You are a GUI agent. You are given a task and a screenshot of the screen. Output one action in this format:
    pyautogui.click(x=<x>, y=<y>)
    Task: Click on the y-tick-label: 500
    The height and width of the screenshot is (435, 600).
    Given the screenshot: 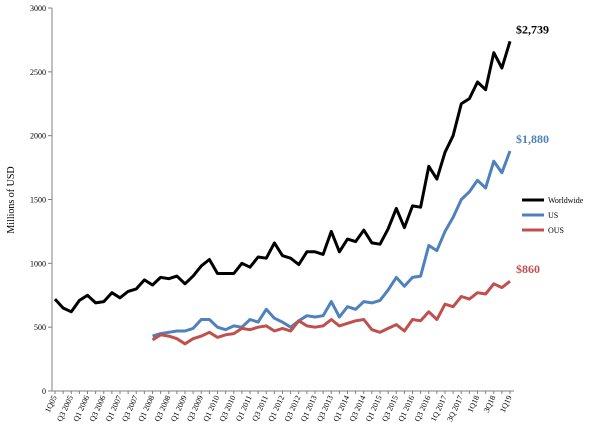 What is the action you would take?
    pyautogui.click(x=40, y=327)
    